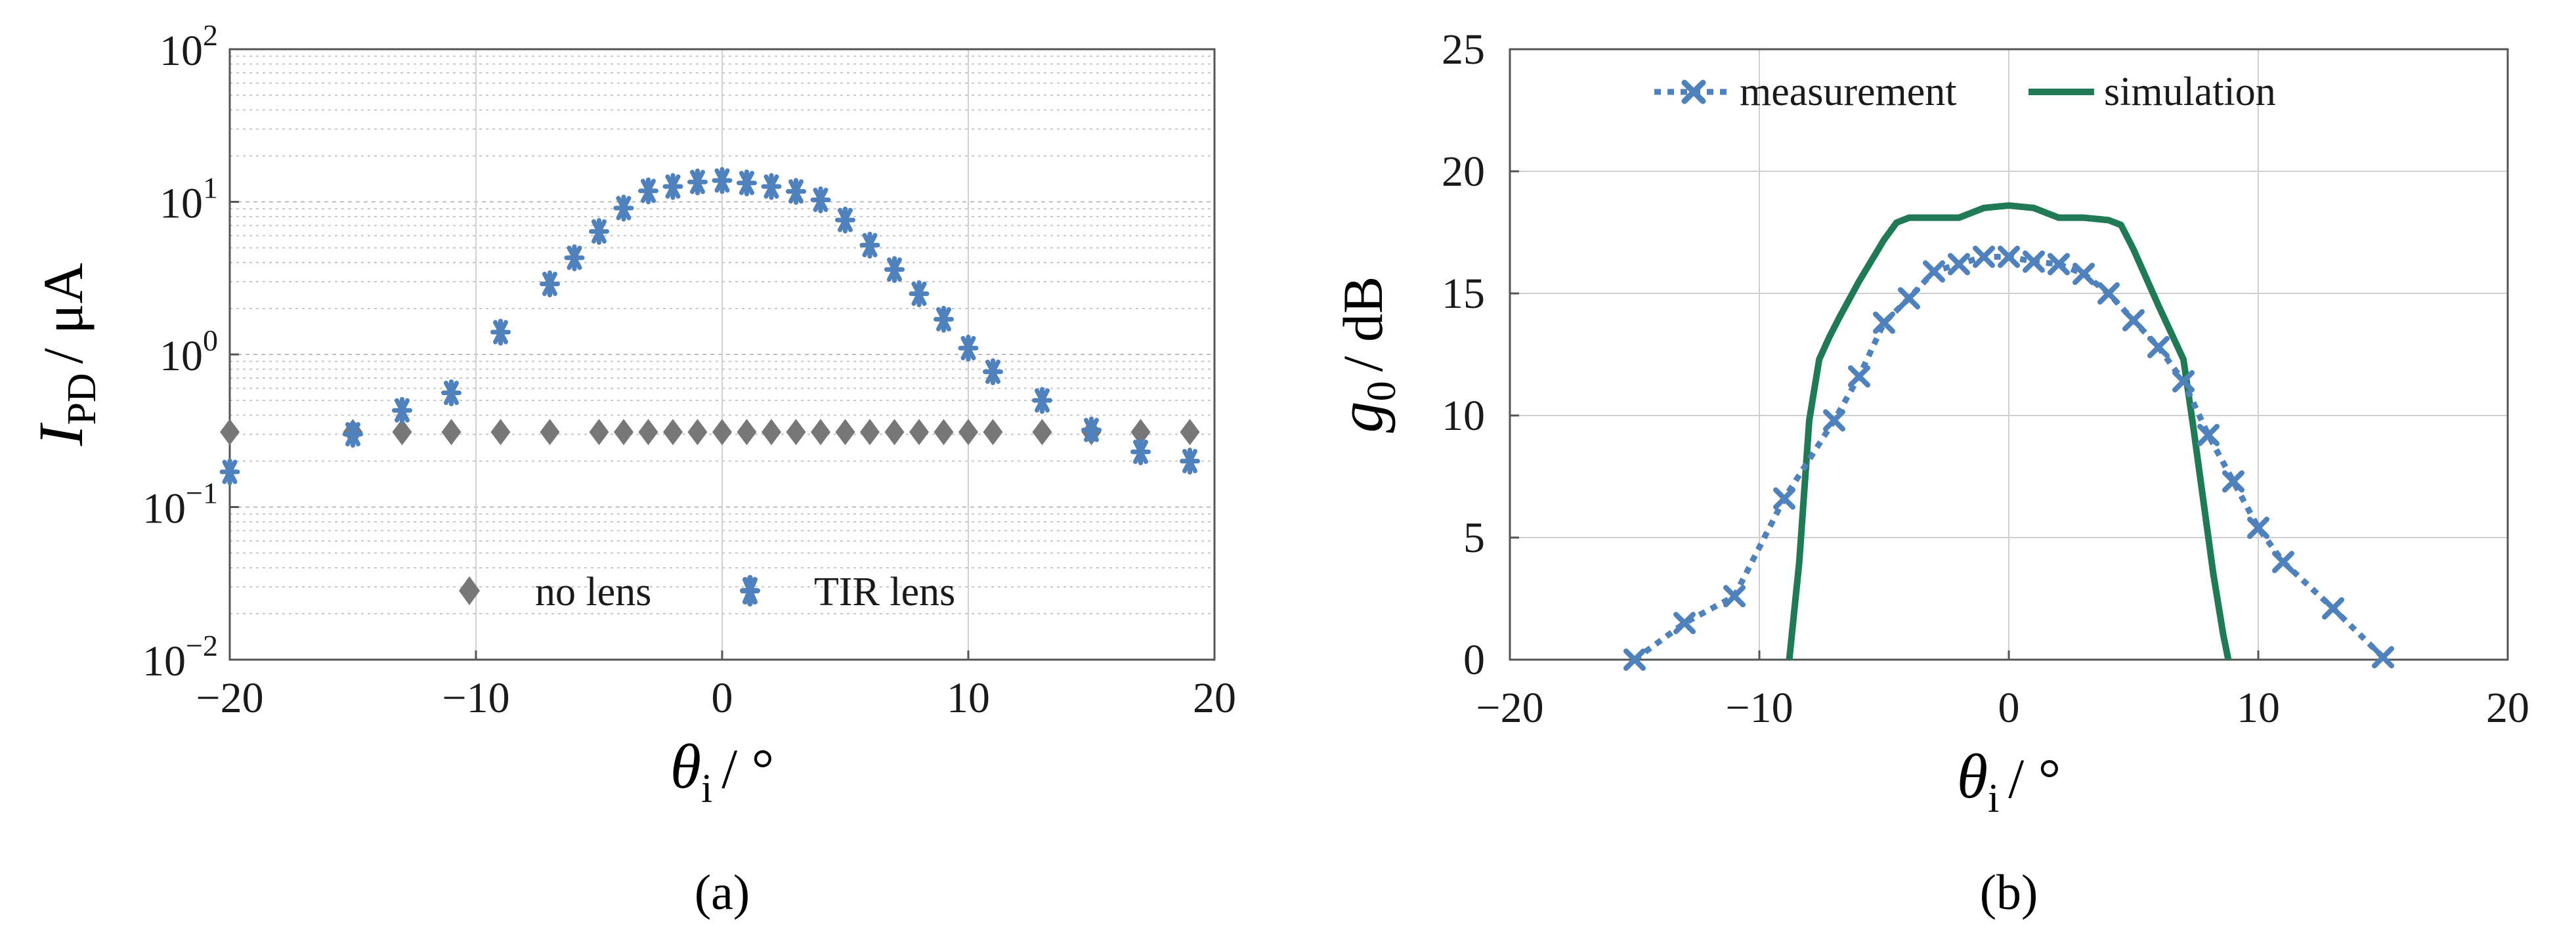 Image resolution: width=2576 pixels, height=936 pixels. What do you see at coordinates (1965, 92) in the screenshot?
I see `panel-b-legend: measurement simulation` at bounding box center [1965, 92].